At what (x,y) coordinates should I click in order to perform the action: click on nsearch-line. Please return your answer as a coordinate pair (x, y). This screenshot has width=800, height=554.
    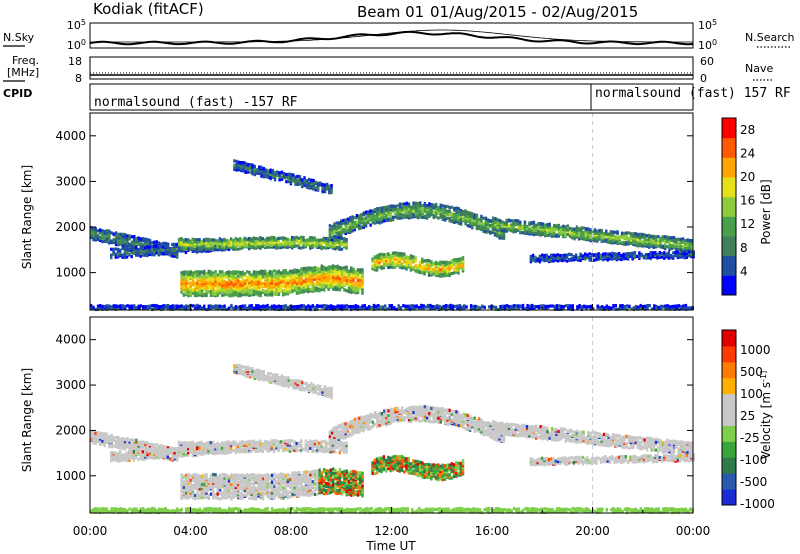
    Looking at the image, I should click on (391, 36).